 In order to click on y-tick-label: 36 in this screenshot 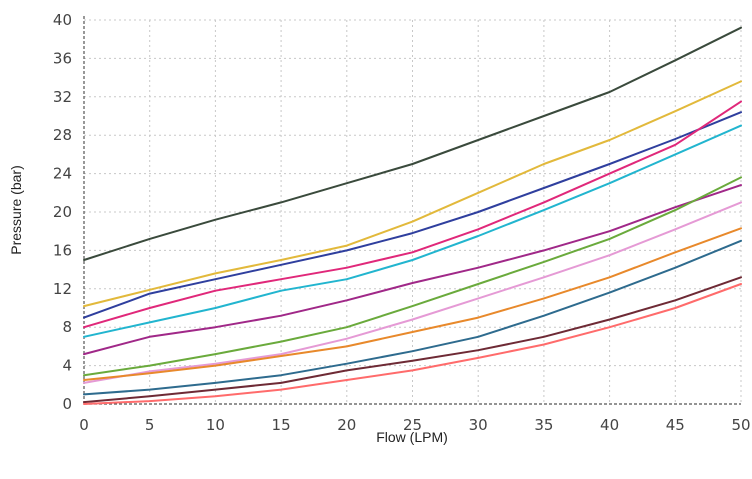, I will do `click(62, 58)`.